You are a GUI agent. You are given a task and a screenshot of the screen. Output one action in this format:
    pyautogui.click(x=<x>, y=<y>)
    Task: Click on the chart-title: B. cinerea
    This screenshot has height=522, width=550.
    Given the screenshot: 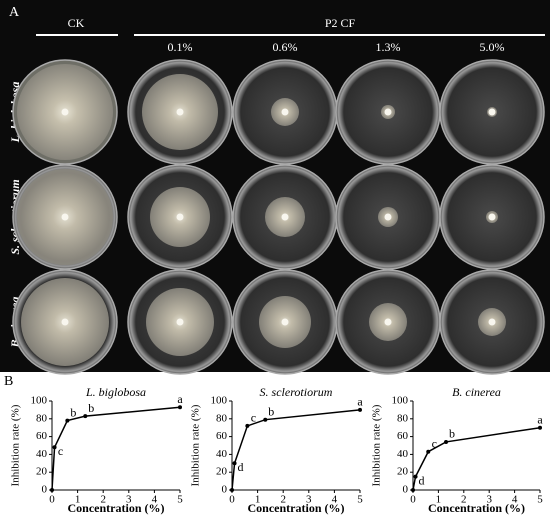 What is the action you would take?
    pyautogui.click(x=476, y=392)
    